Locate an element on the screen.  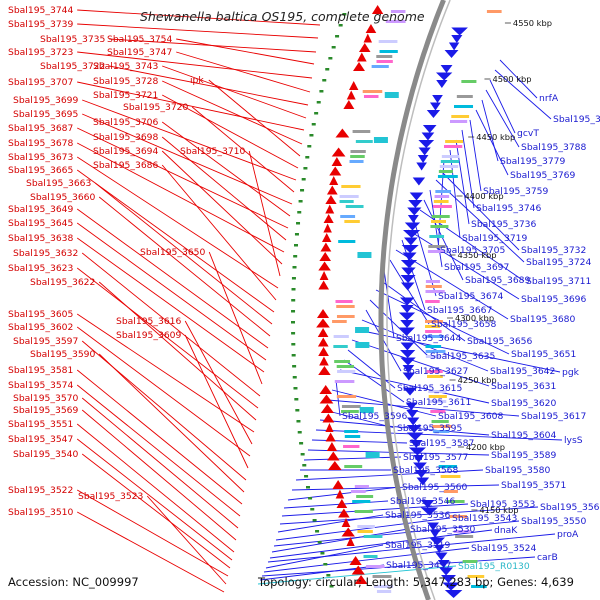
gene-label: Sbal195_3667 is located at coordinates (460, 310).